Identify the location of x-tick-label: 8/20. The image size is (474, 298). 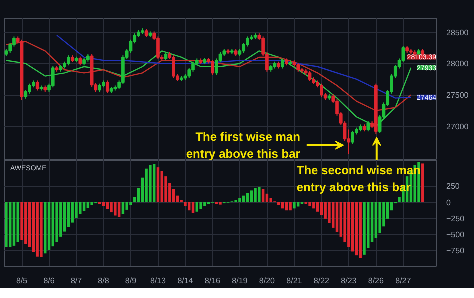
(267, 281).